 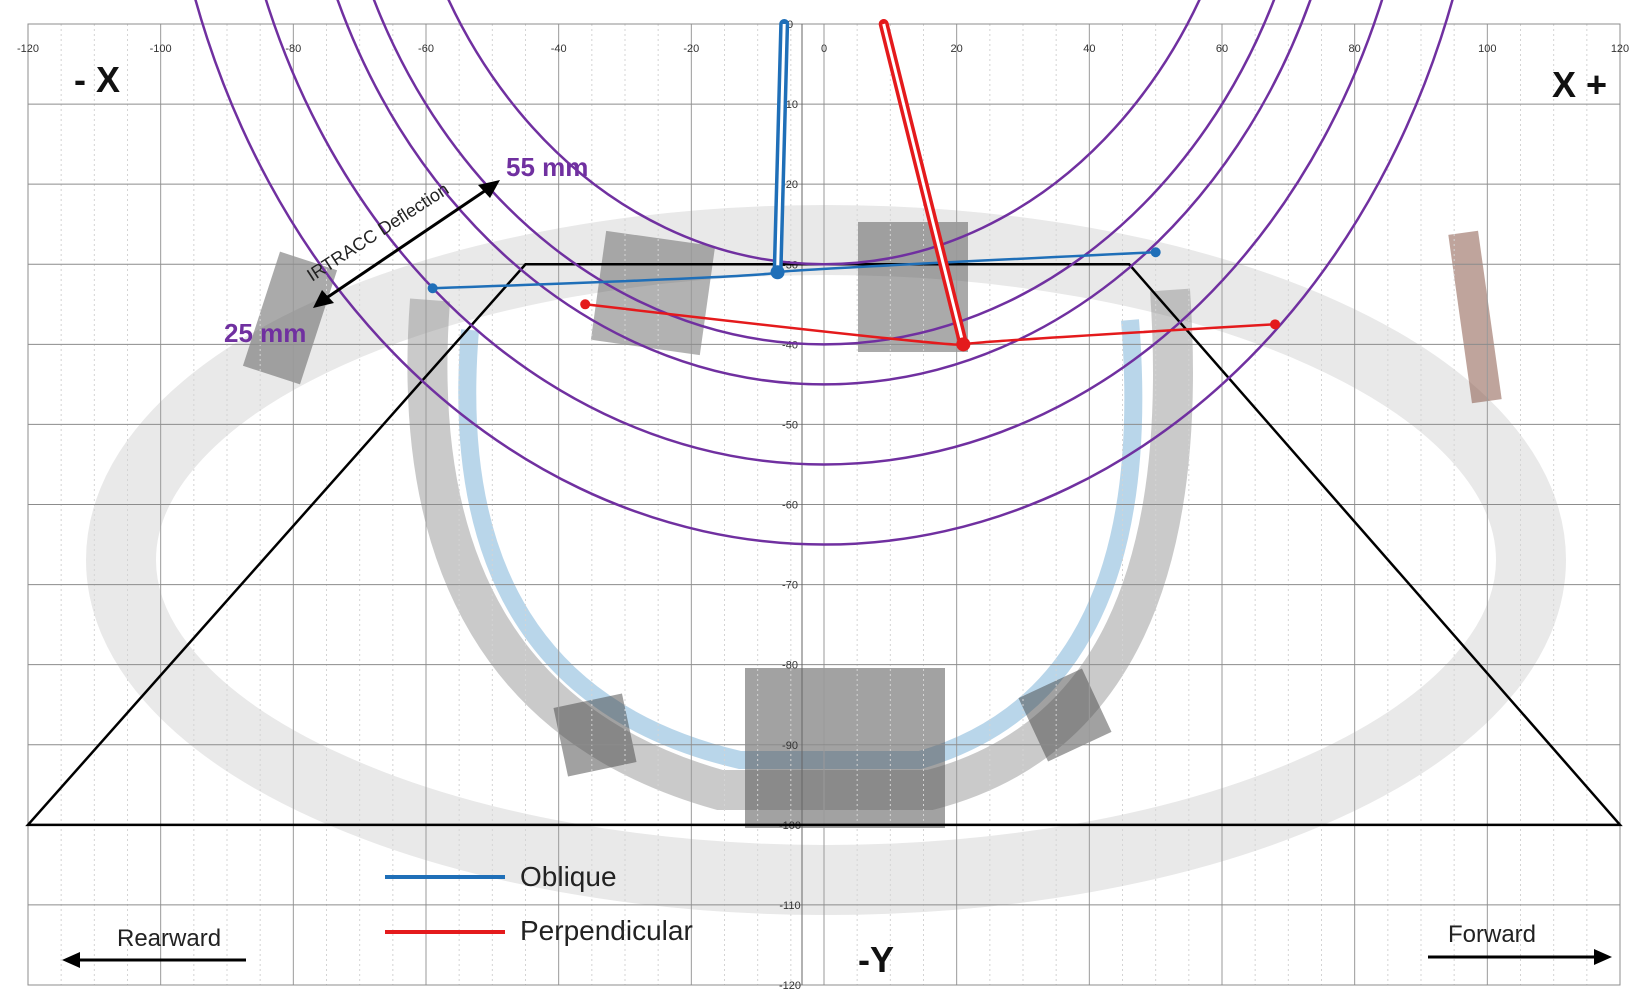 What do you see at coordinates (265, 333) in the screenshot?
I see `inner-ring-label: 25 mm` at bounding box center [265, 333].